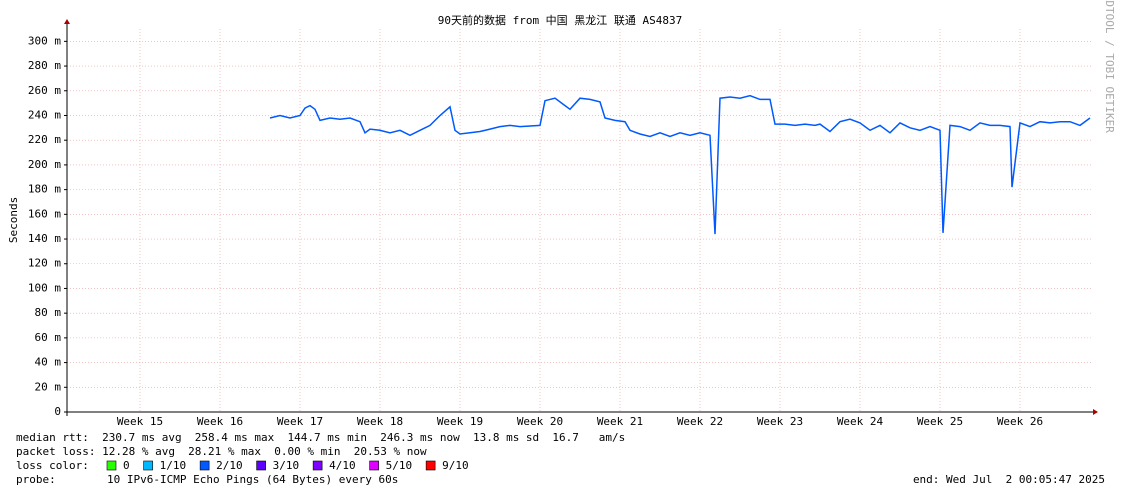 The width and height of the screenshot is (1121, 494). I want to click on y-tick-label: 80 m, so click(48, 312).